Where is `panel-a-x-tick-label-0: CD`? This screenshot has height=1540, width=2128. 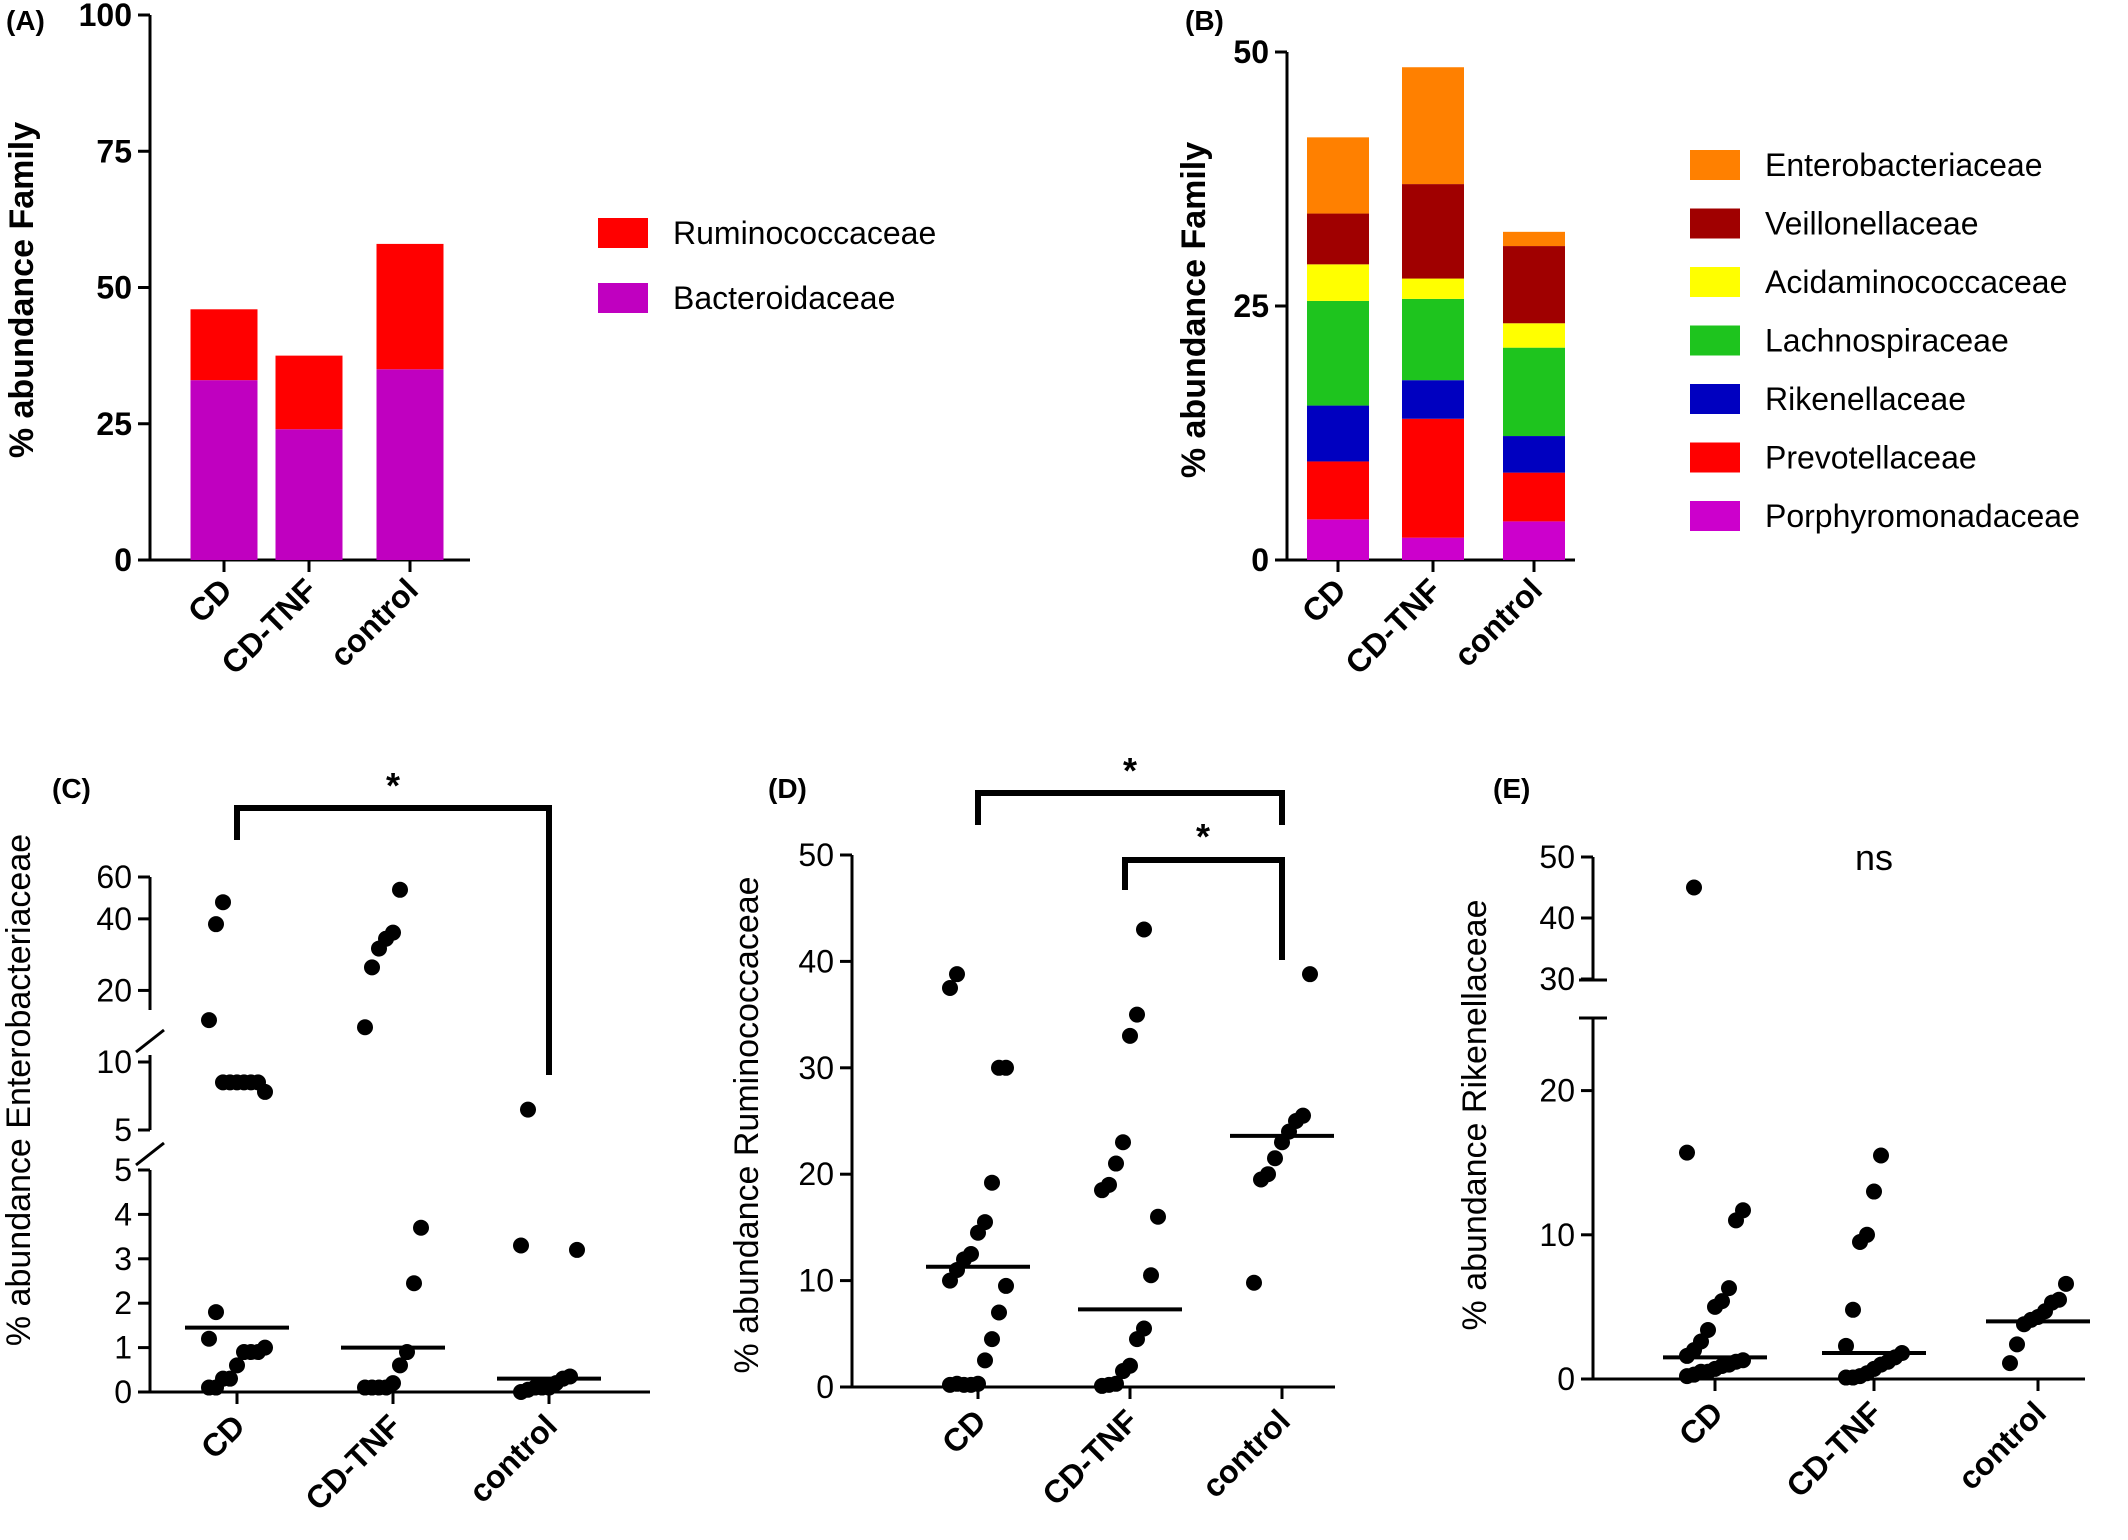
panel-a-x-tick-label-0: CD is located at coordinates (210, 600).